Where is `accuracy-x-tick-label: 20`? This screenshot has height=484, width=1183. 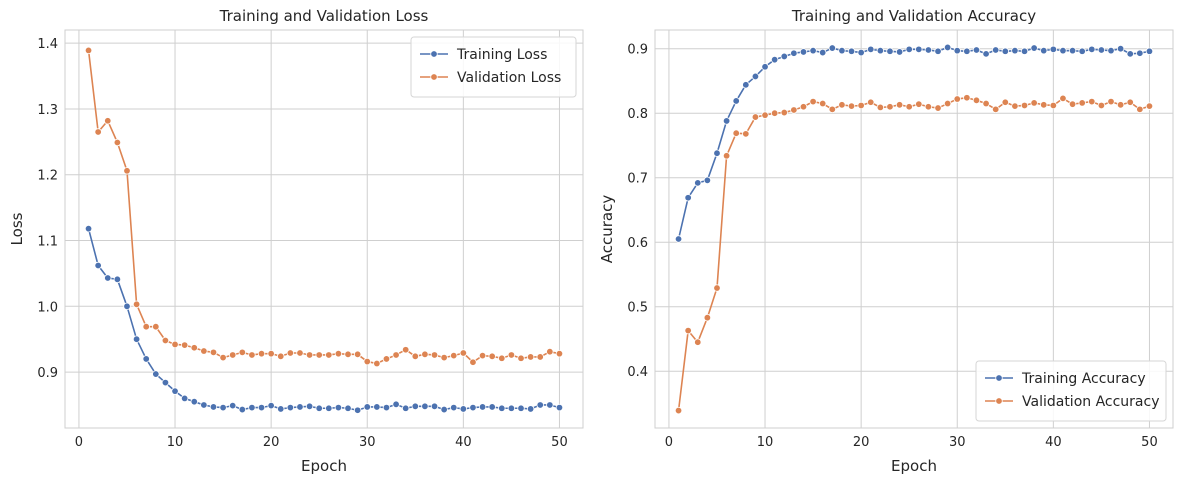
accuracy-x-tick-label: 20 is located at coordinates (861, 442).